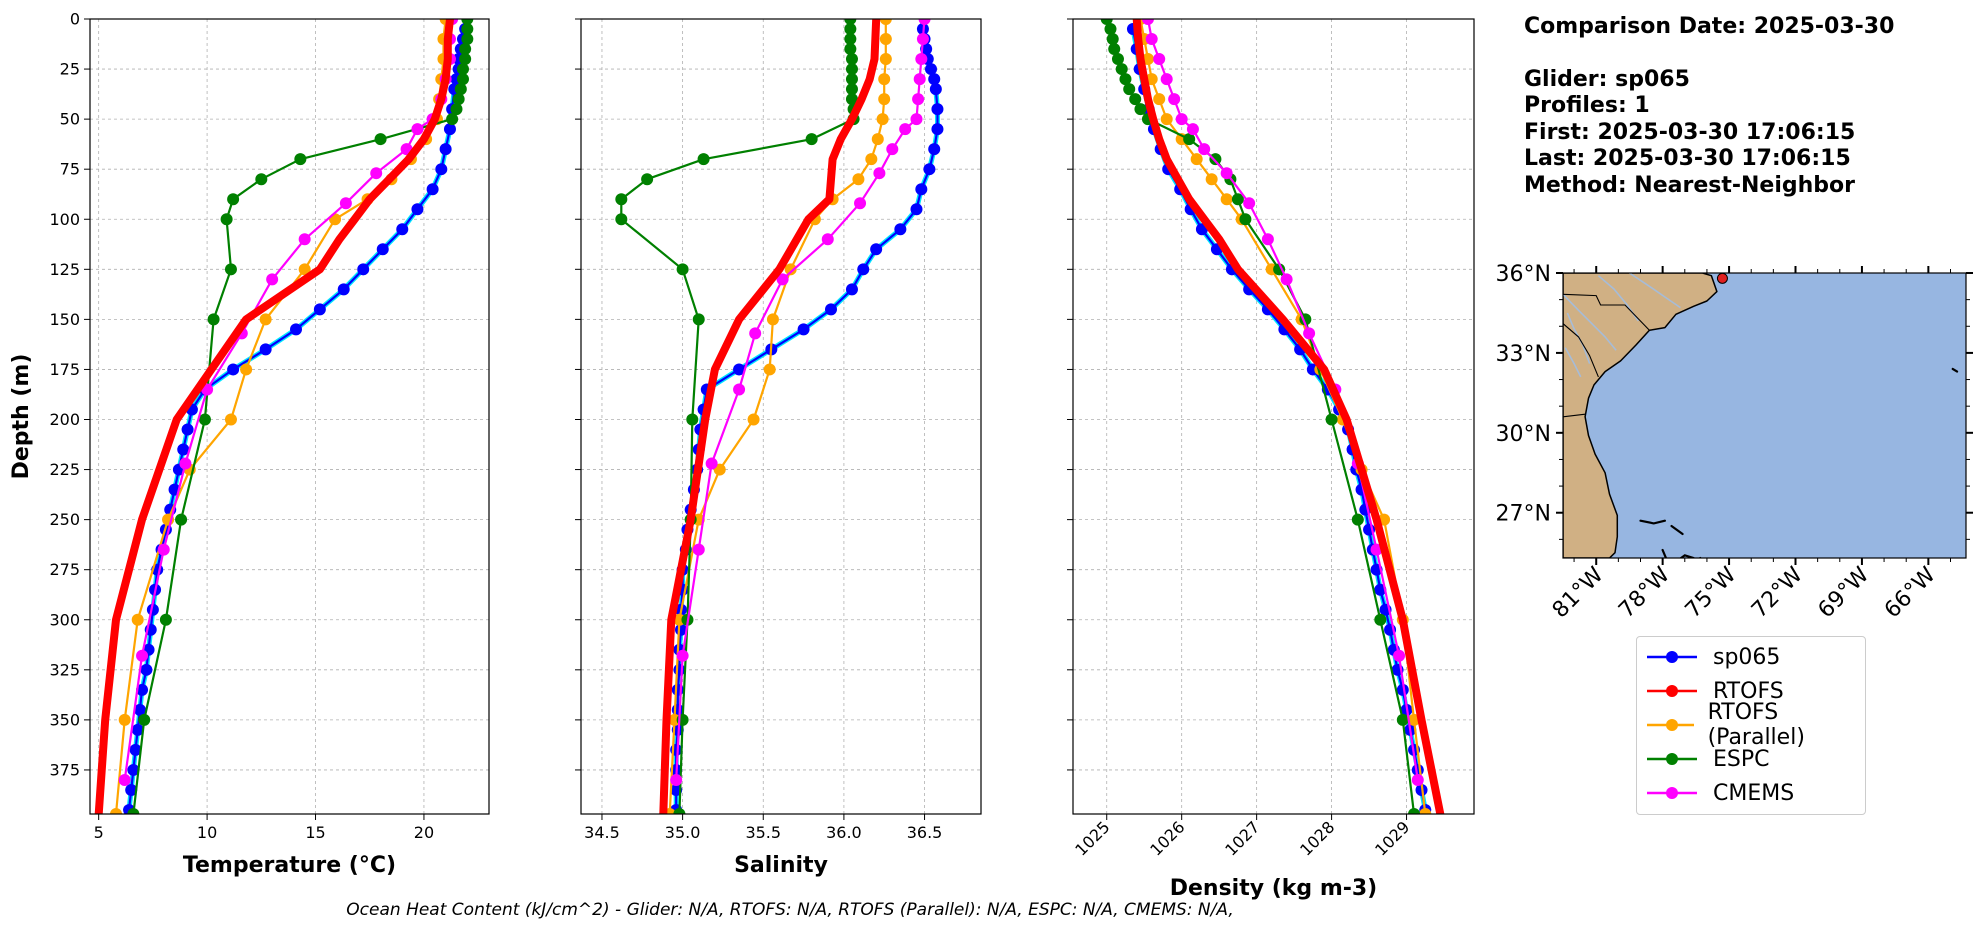 The image size is (1978, 934). What do you see at coordinates (1578, 592) in the screenshot?
I see `lon-label: 81°W` at bounding box center [1578, 592].